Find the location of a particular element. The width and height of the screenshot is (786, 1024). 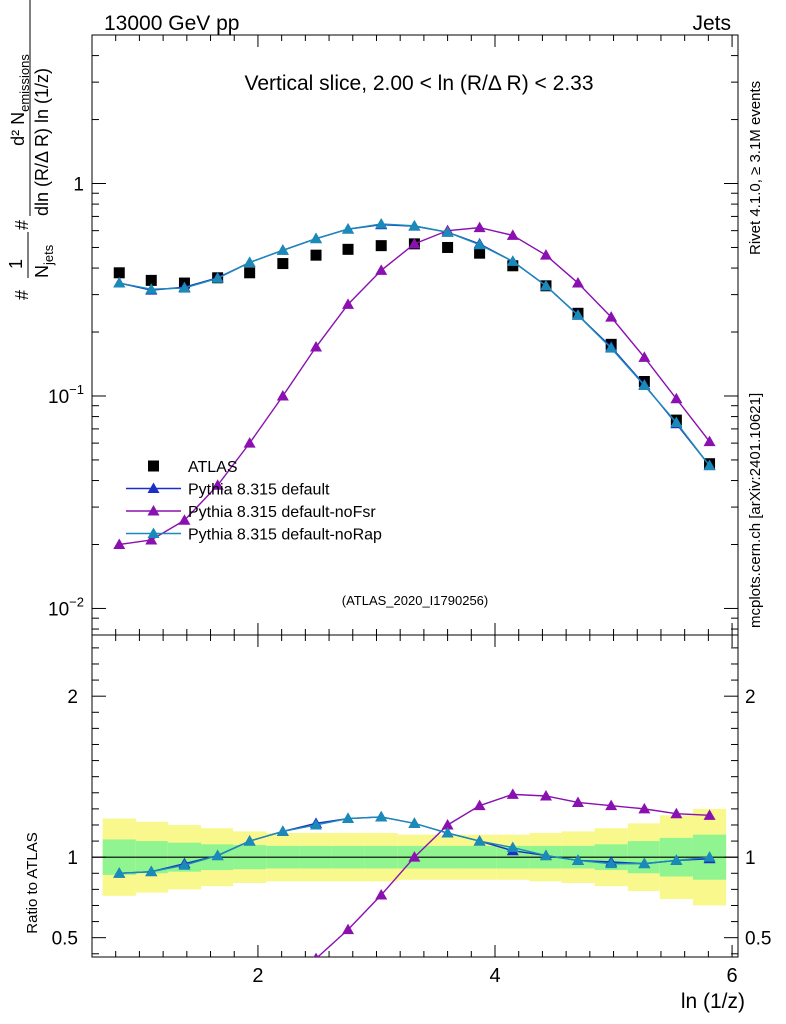

legend-label-noFsr: Pythia 8.315 default-noFsr is located at coordinates (282, 512).